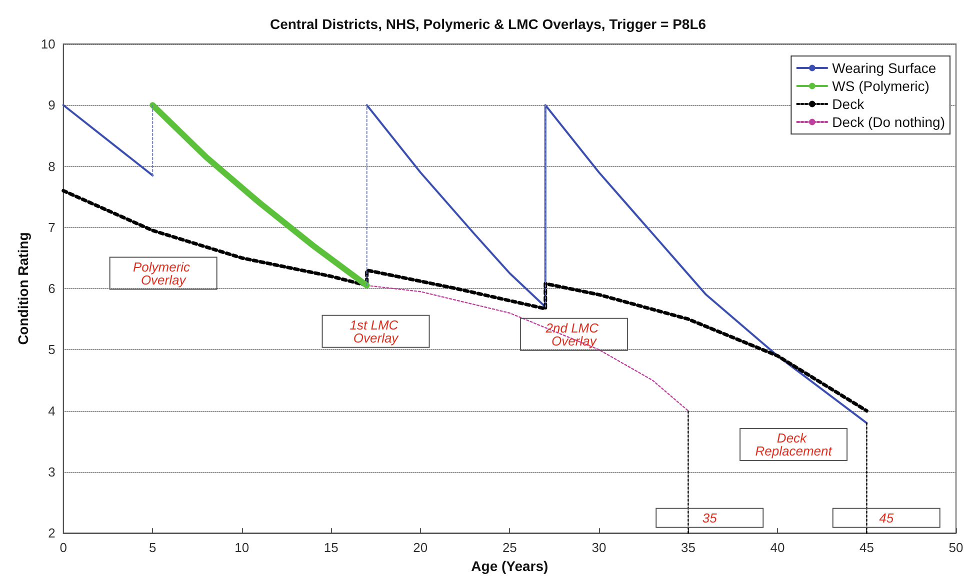  I want to click on y-tick-label: 4, so click(52, 410).